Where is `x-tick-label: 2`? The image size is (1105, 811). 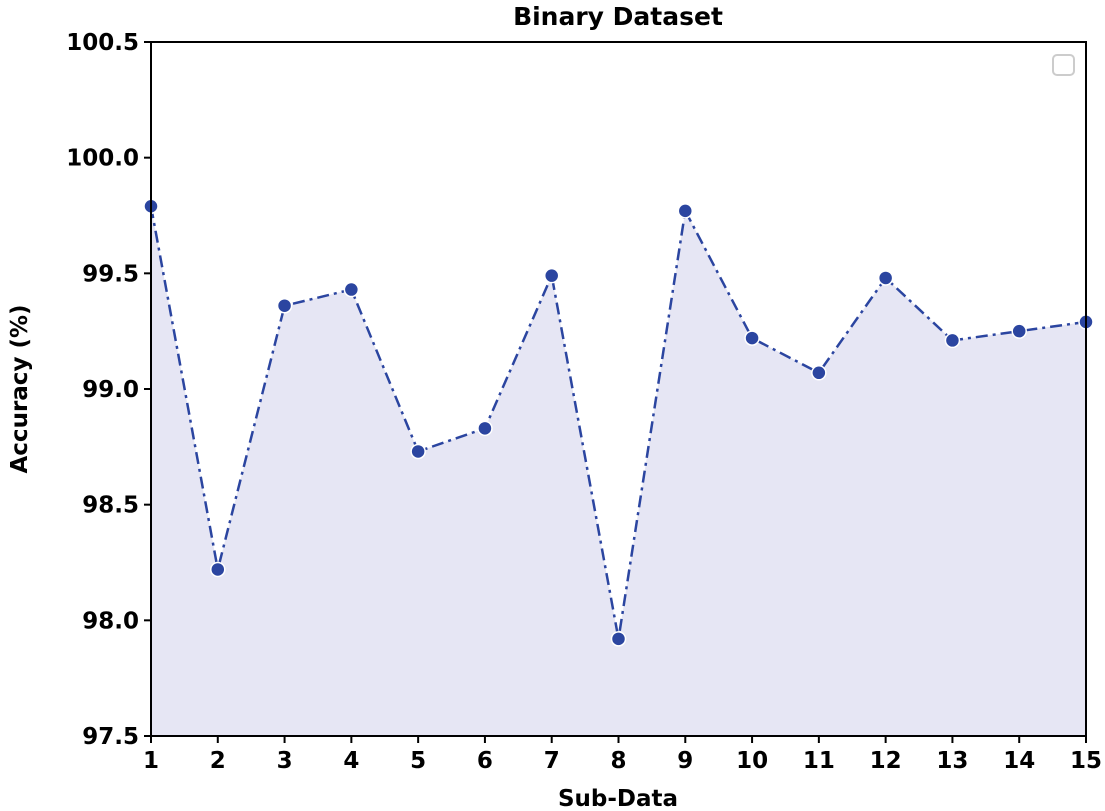
x-tick-label: 2 is located at coordinates (218, 761).